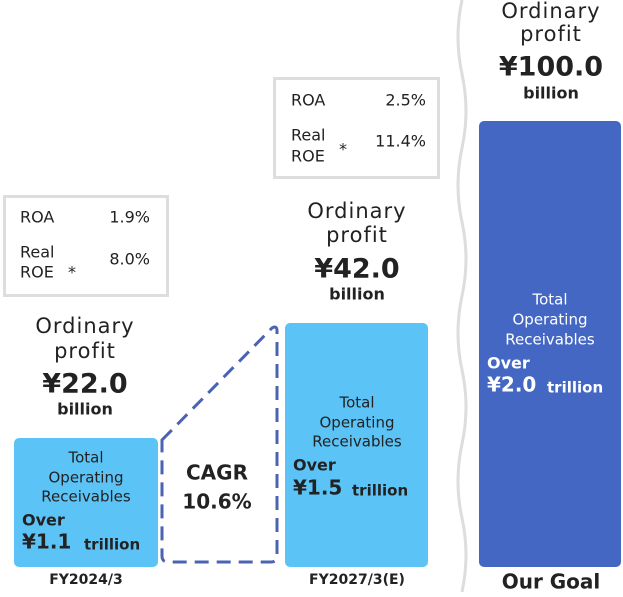 Image resolution: width=623 pixels, height=597 pixels. What do you see at coordinates (511, 385) in the screenshot?
I see `amount: ¥2.0` at bounding box center [511, 385].